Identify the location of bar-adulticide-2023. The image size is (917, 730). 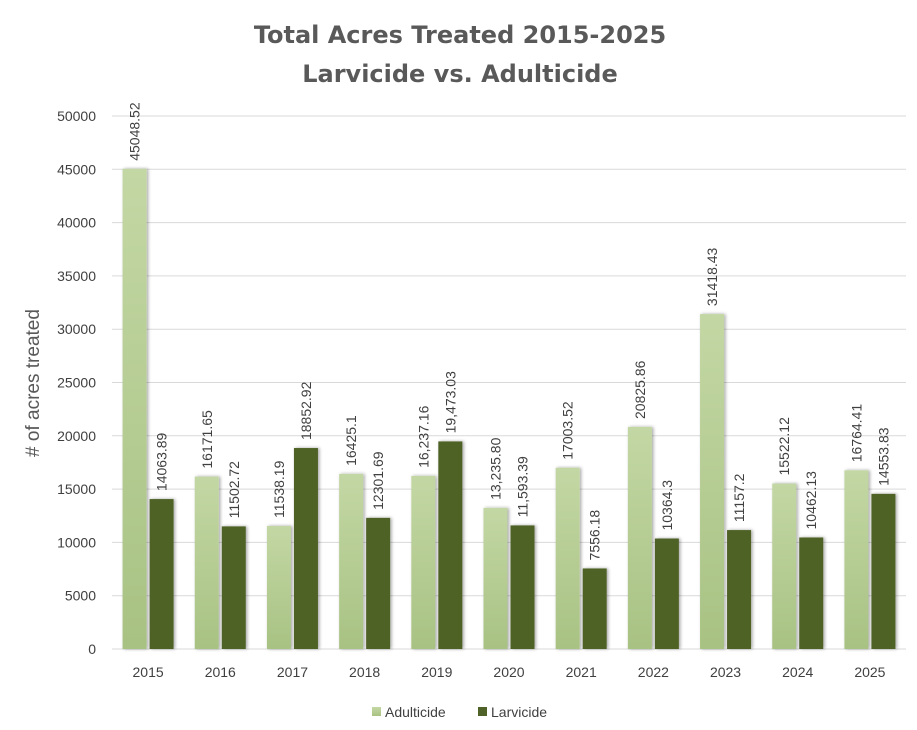
(712, 481).